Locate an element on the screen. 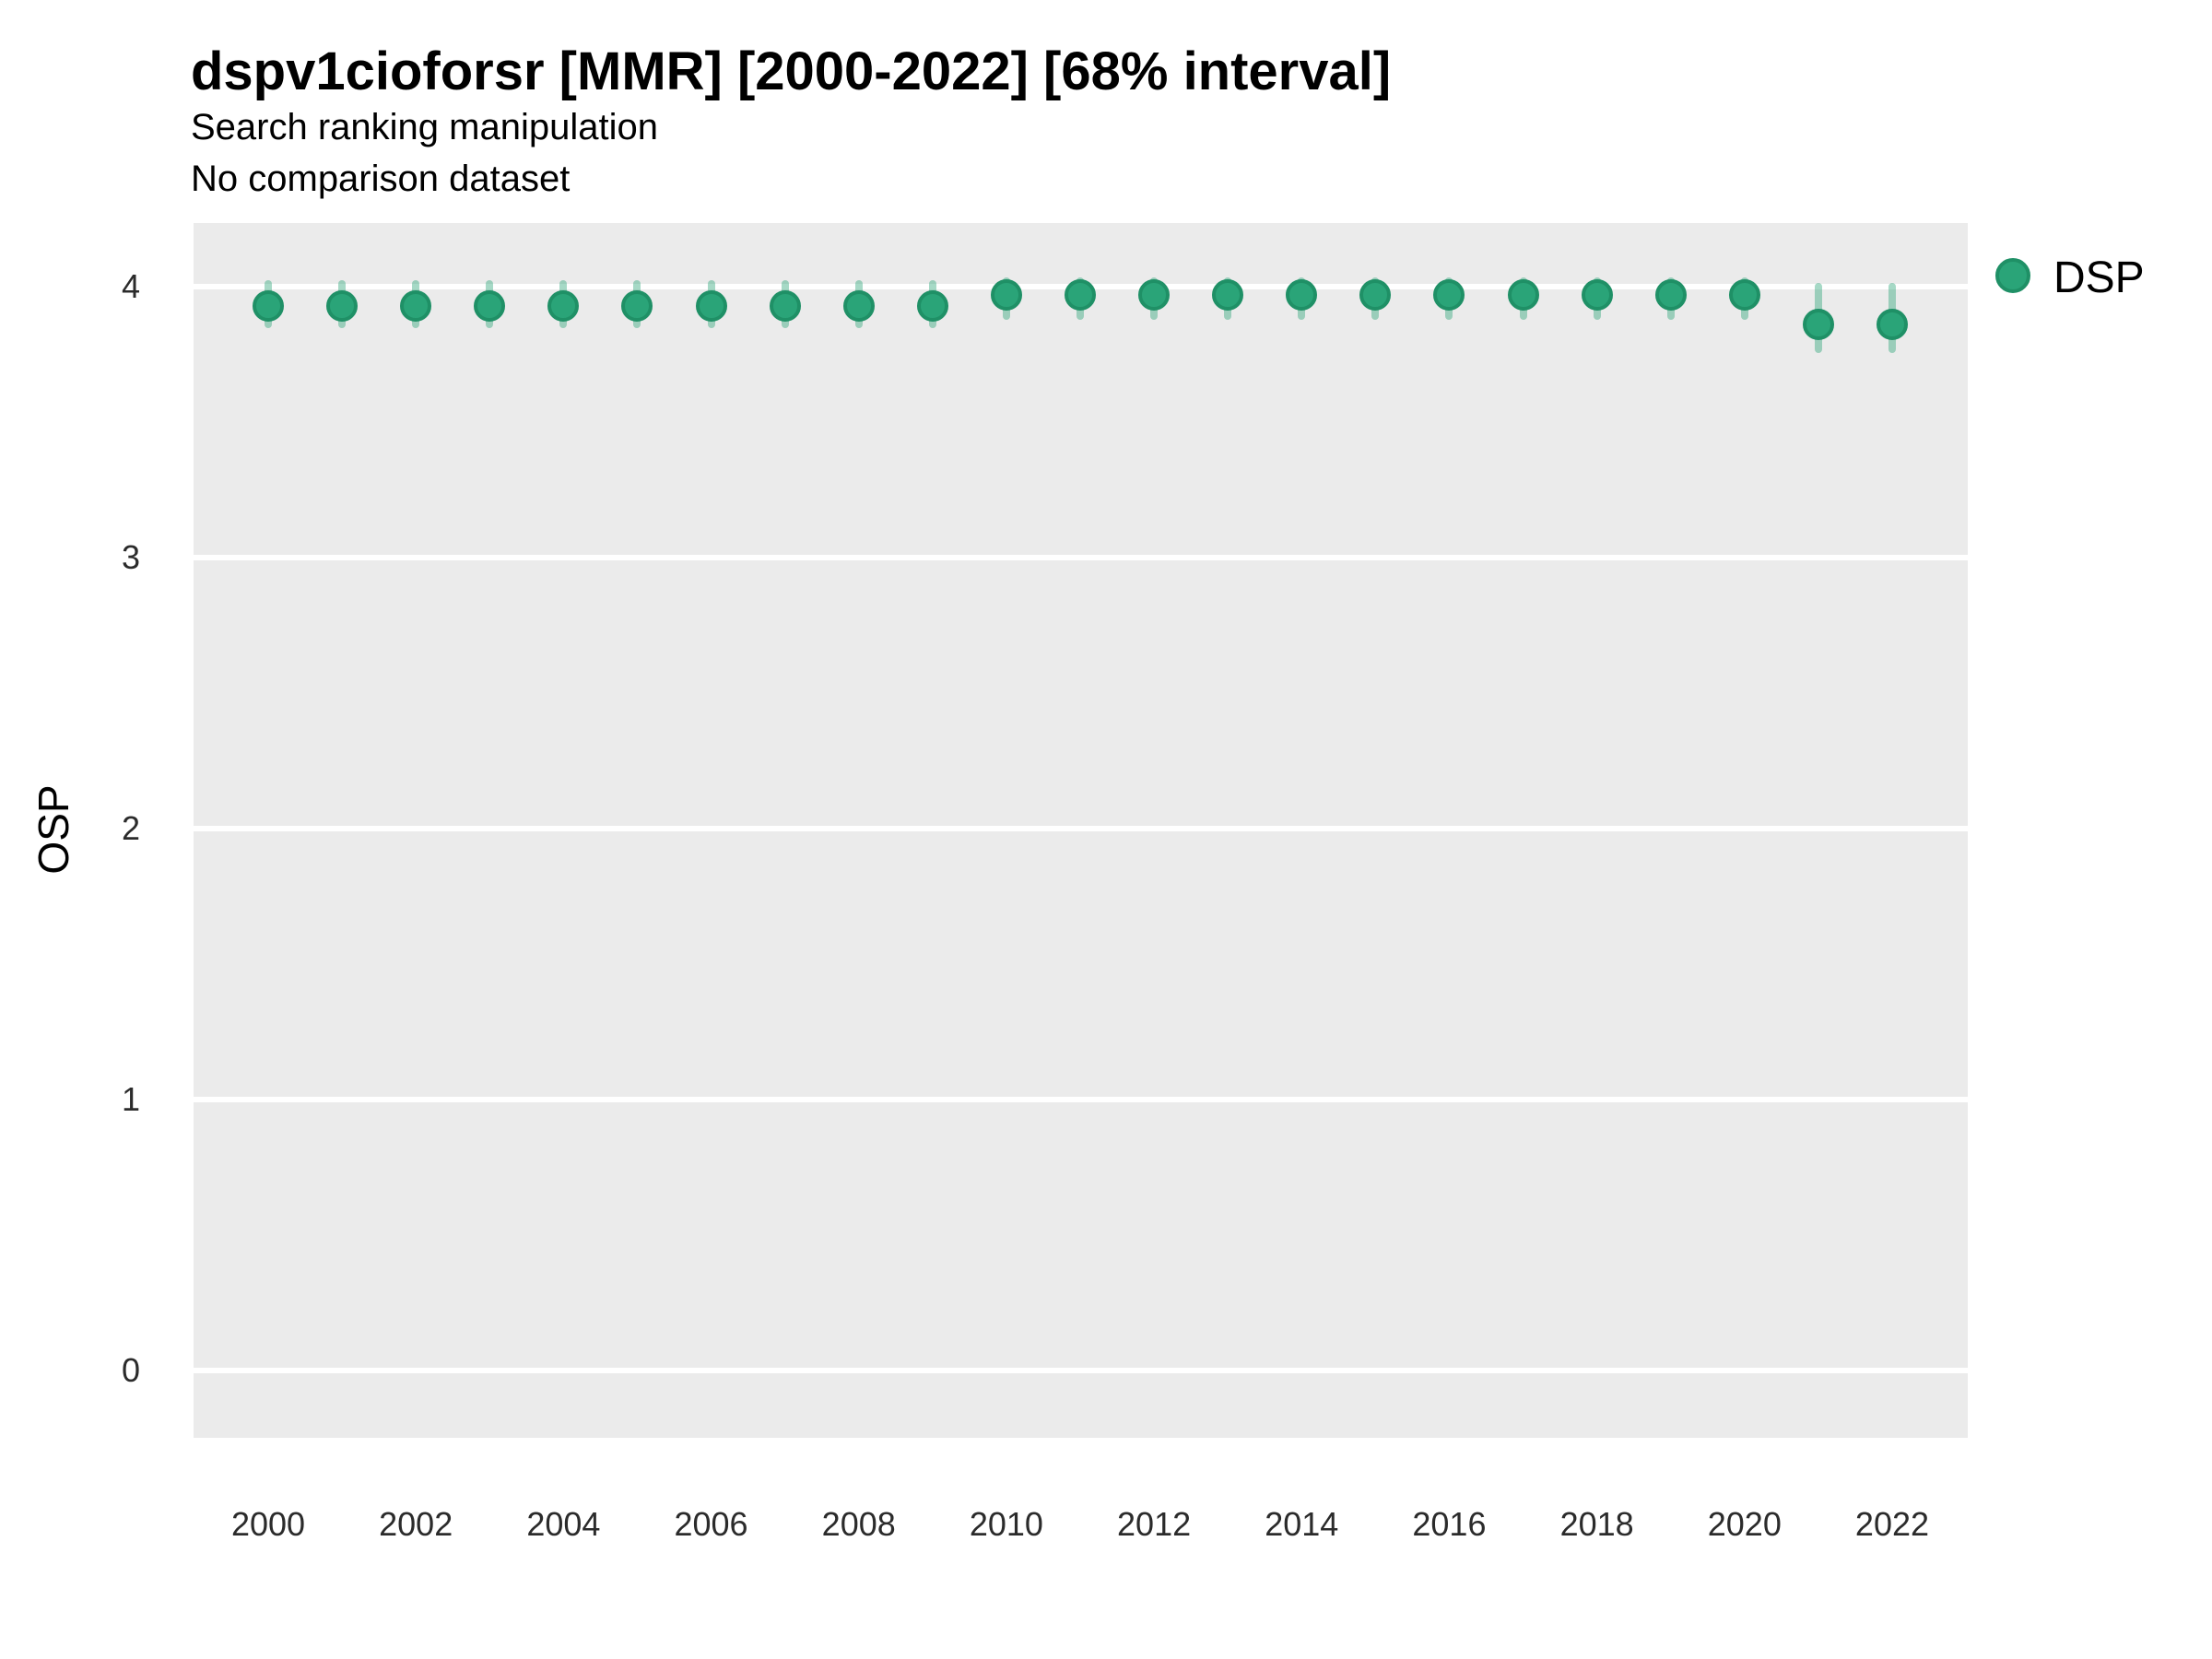  y-tick-label-3: 3 is located at coordinates (130, 557).